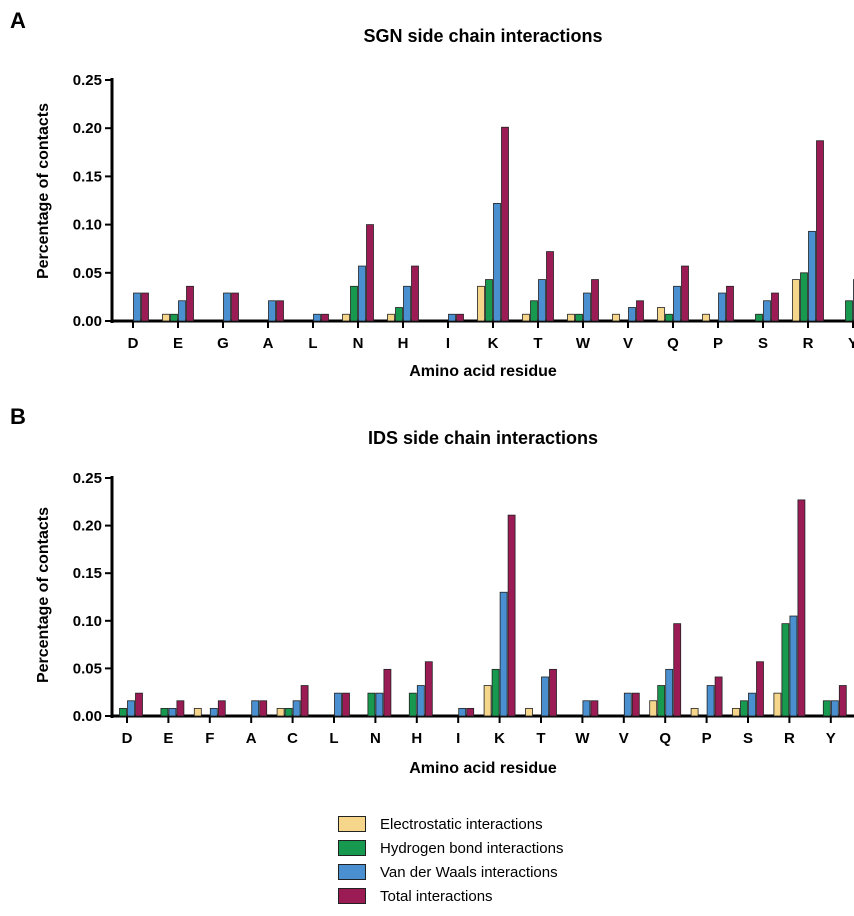  I want to click on bar-electrostatic-W, so click(571, 317).